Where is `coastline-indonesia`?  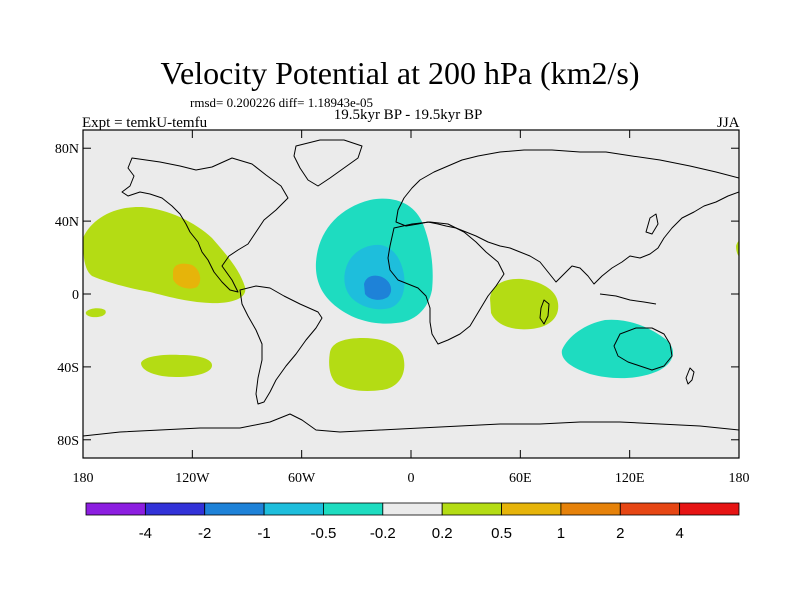
coastline-indonesia is located at coordinates (628, 299).